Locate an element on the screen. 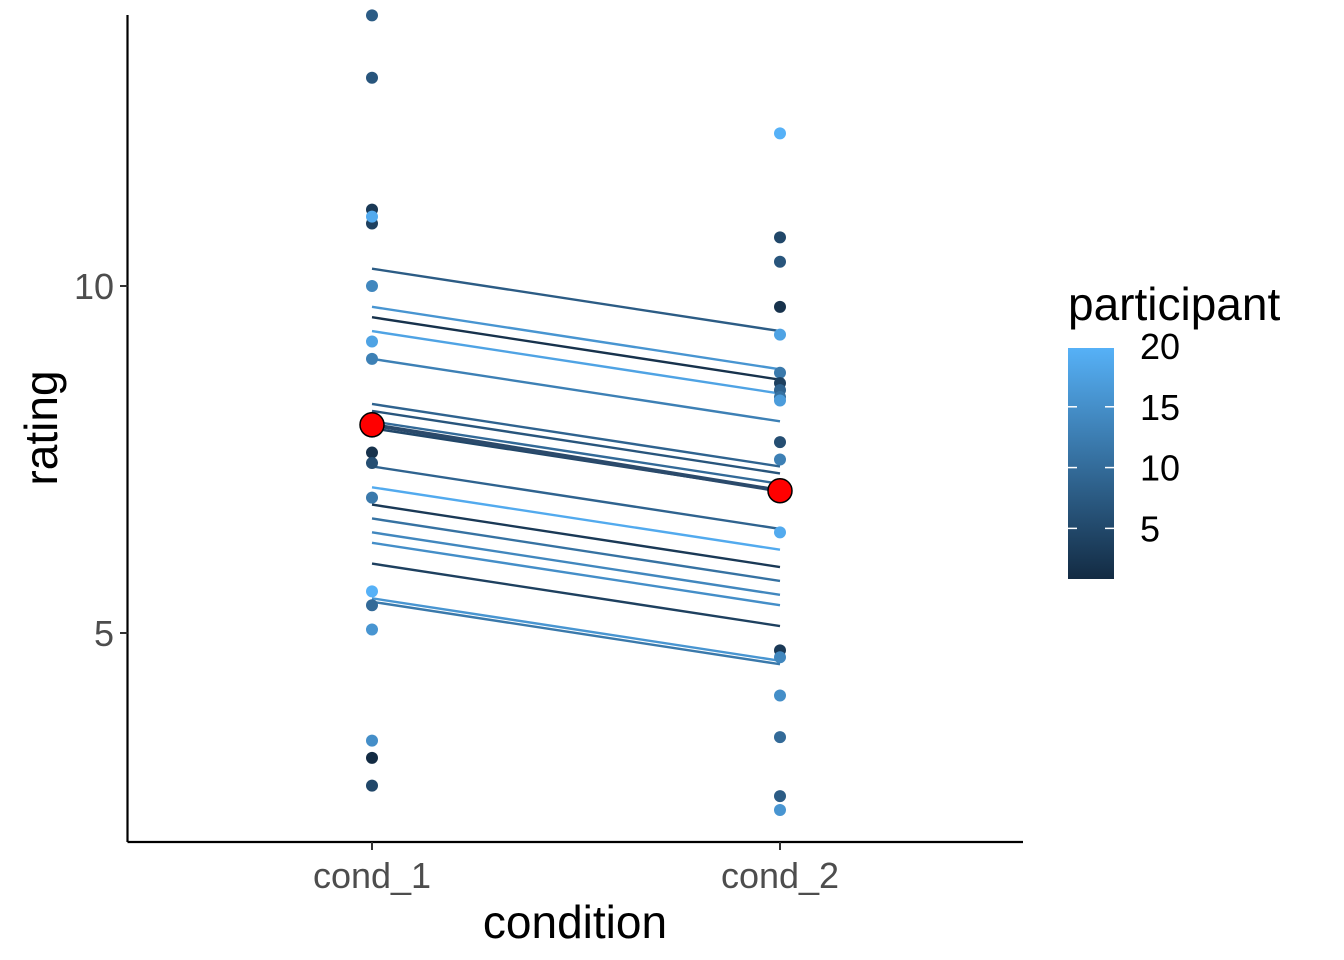 The image size is (1344, 960). x-axis-title: condition is located at coordinates (575, 922).